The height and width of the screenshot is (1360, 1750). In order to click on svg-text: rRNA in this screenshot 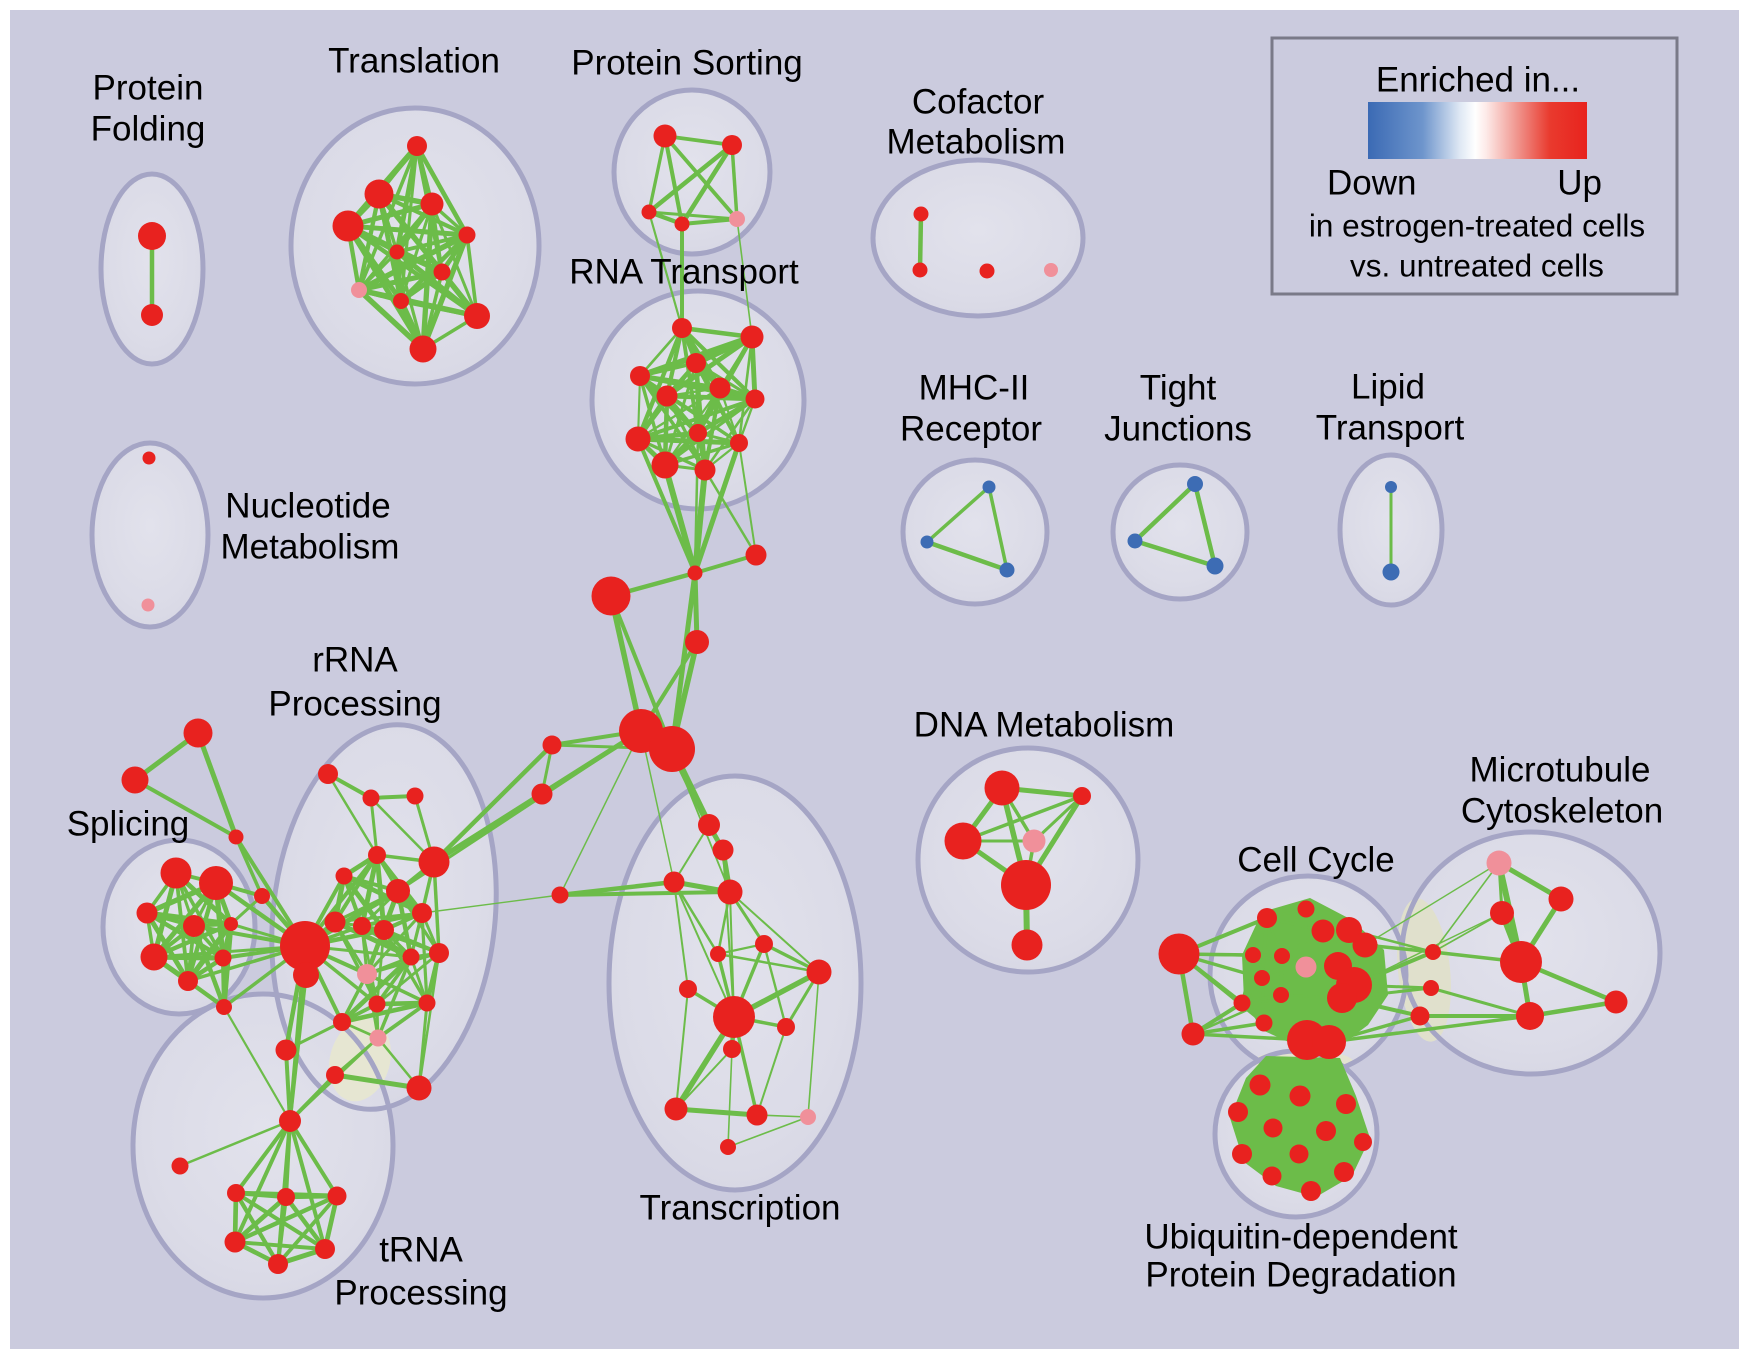, I will do `click(355, 659)`.